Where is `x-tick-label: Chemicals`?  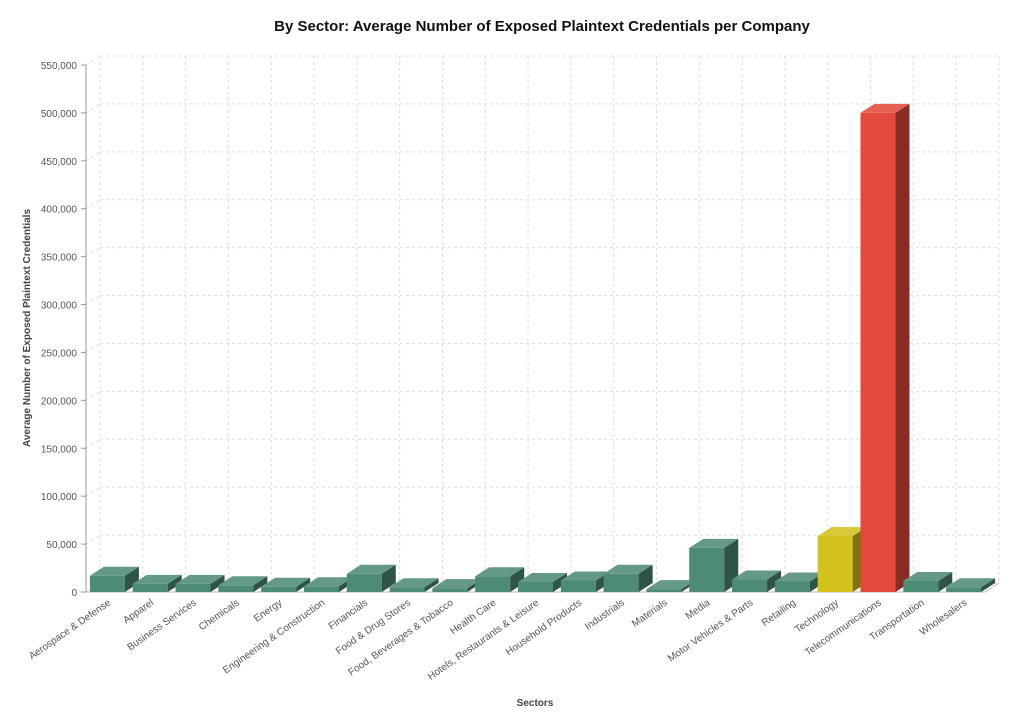
x-tick-label: Chemicals is located at coordinates (219, 615).